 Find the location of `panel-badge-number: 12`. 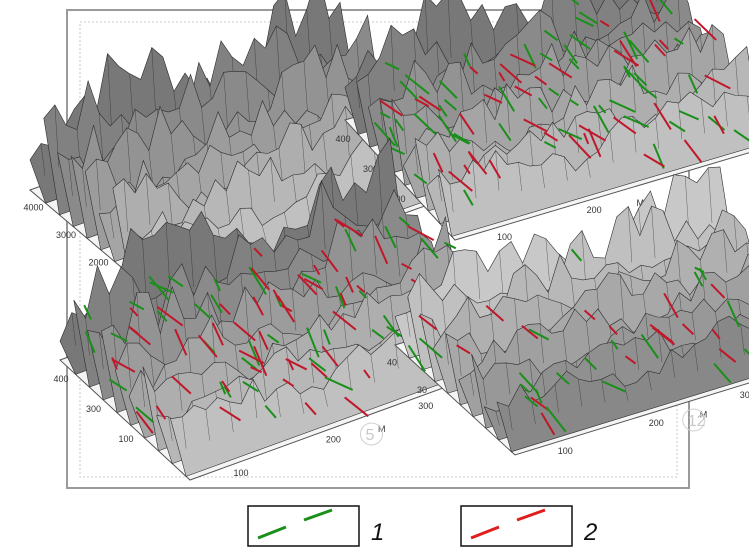

panel-badge-number: 12 is located at coordinates (697, 421).